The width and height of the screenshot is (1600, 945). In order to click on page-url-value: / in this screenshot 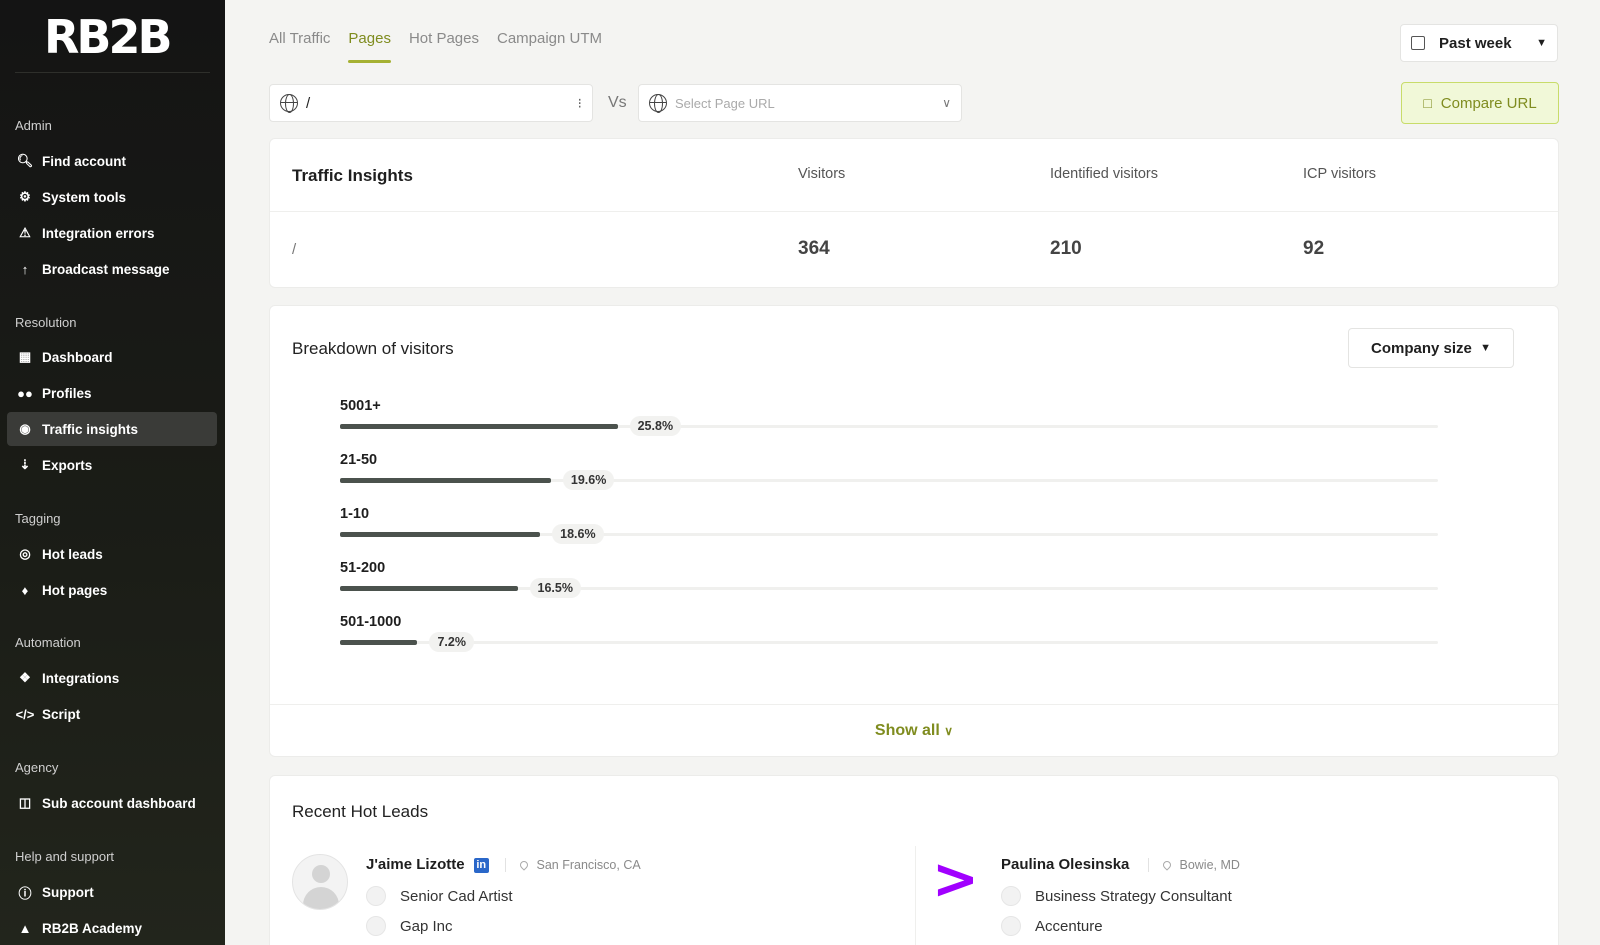, I will do `click(308, 103)`.